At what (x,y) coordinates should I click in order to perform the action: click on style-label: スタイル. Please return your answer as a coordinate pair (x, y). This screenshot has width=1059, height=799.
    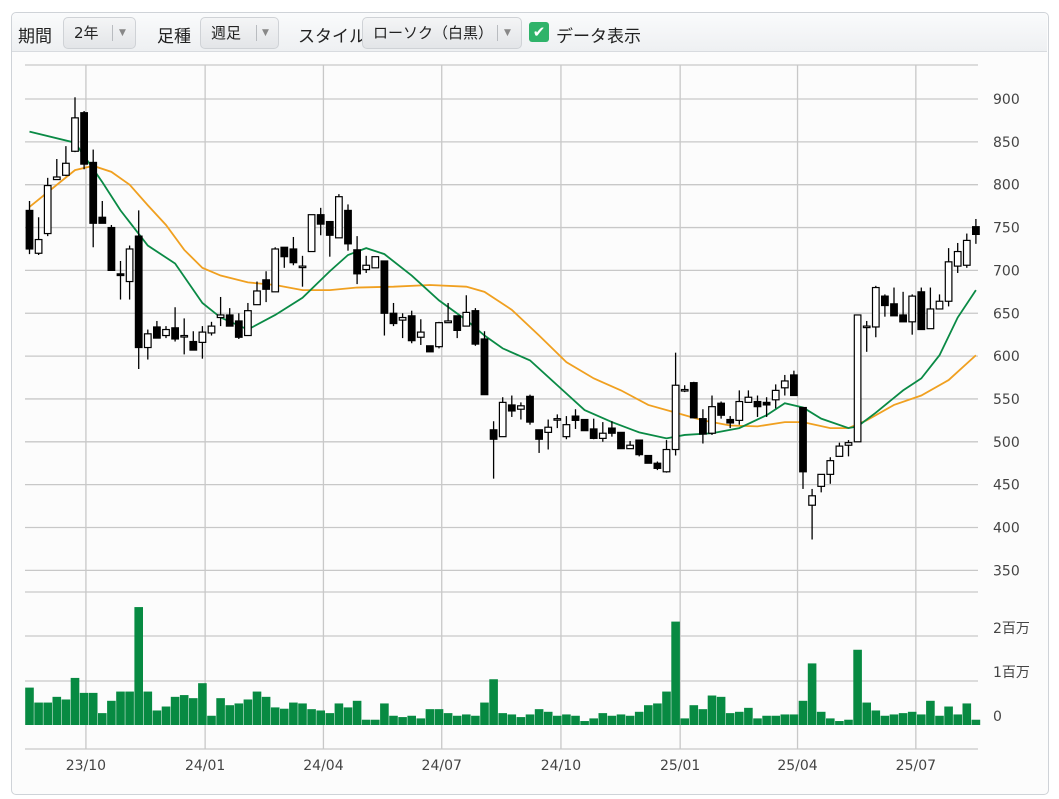
    Looking at the image, I should click on (332, 37).